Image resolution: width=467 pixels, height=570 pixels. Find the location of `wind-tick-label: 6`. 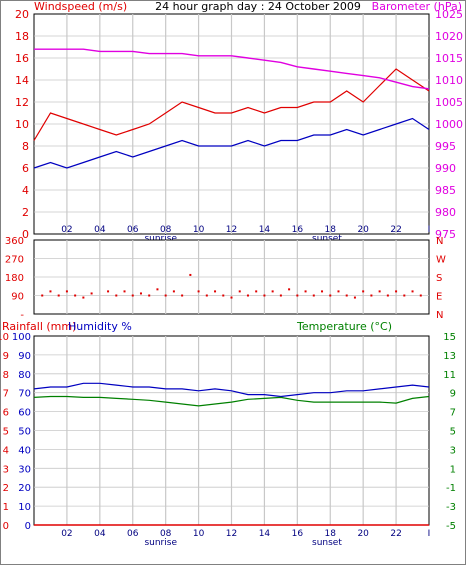

wind-tick-label: 6 is located at coordinates (25, 168).